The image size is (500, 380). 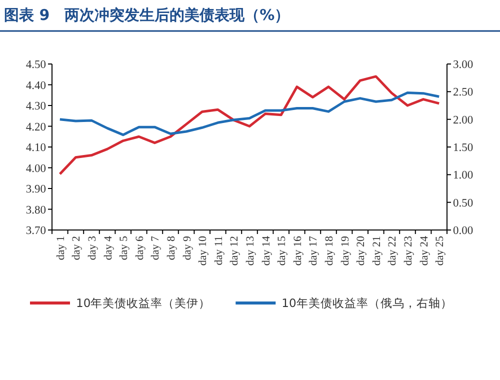 What do you see at coordinates (147, 15) in the screenshot?
I see `chart-title: 图表 9 两次冲突发生后的美债表现（%）` at bounding box center [147, 15].